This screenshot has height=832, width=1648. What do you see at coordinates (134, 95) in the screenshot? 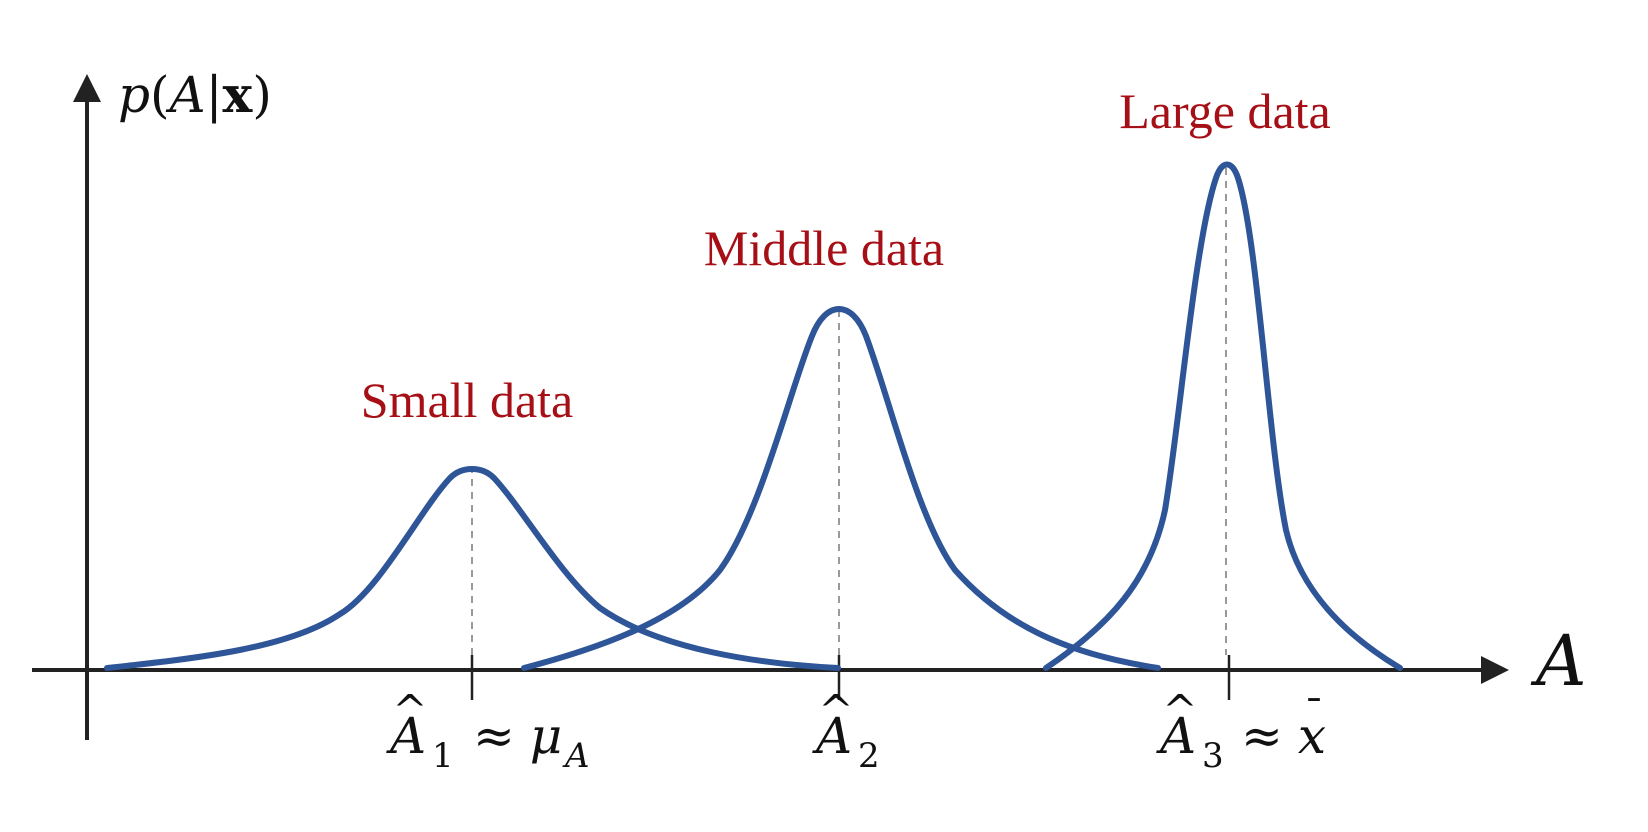
I see `y-label-p: p` at bounding box center [134, 95].